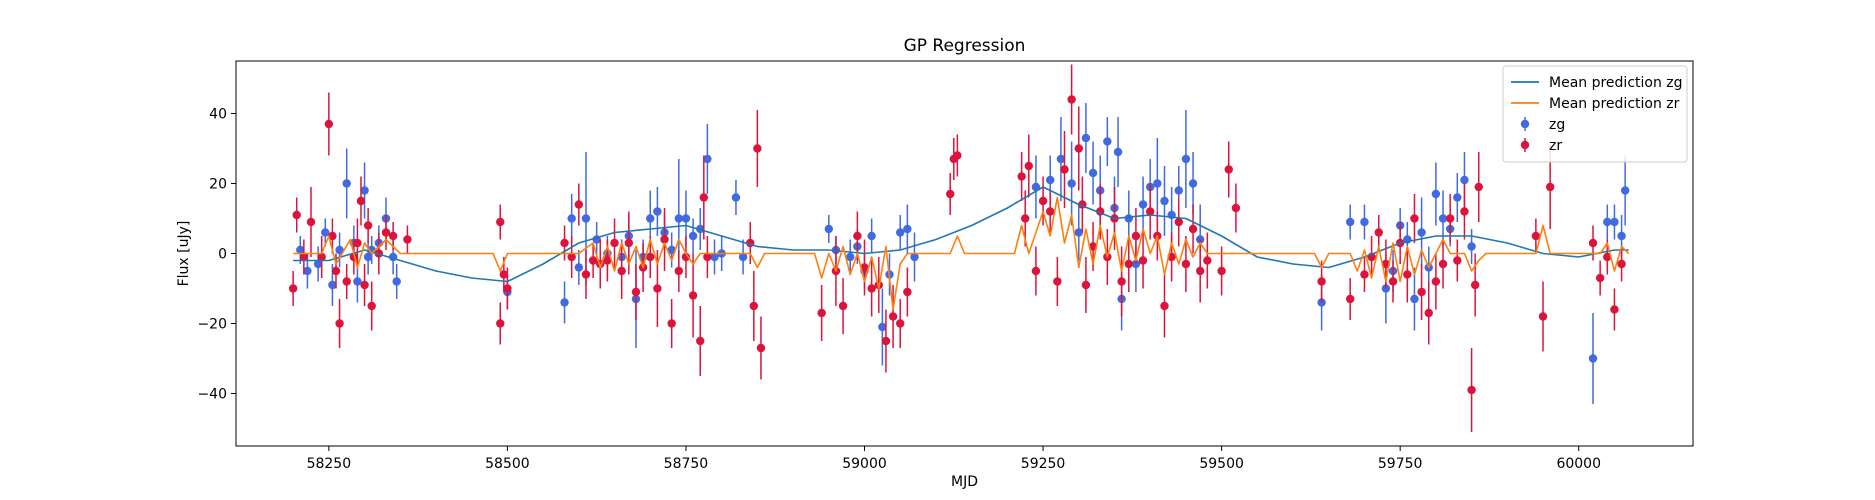  Describe the element at coordinates (222, 255) in the screenshot. I see `y-tick-label: 0` at that location.